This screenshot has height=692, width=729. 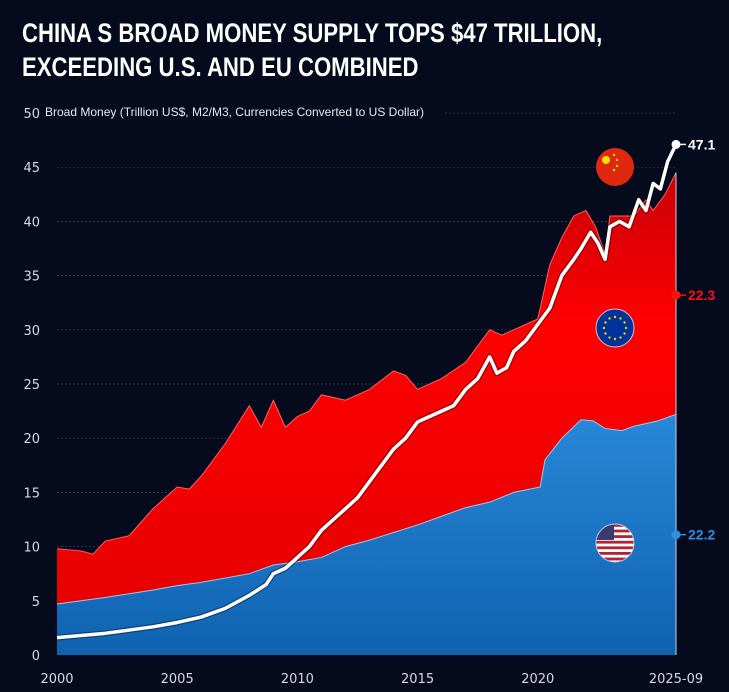 I want to click on us-end-label: 22.2, so click(x=701, y=535).